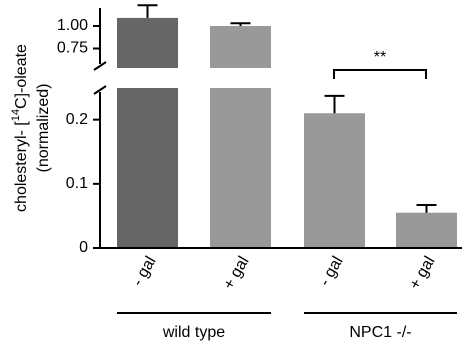  What do you see at coordinates (380, 74) in the screenshot?
I see `significance-bracket` at bounding box center [380, 74].